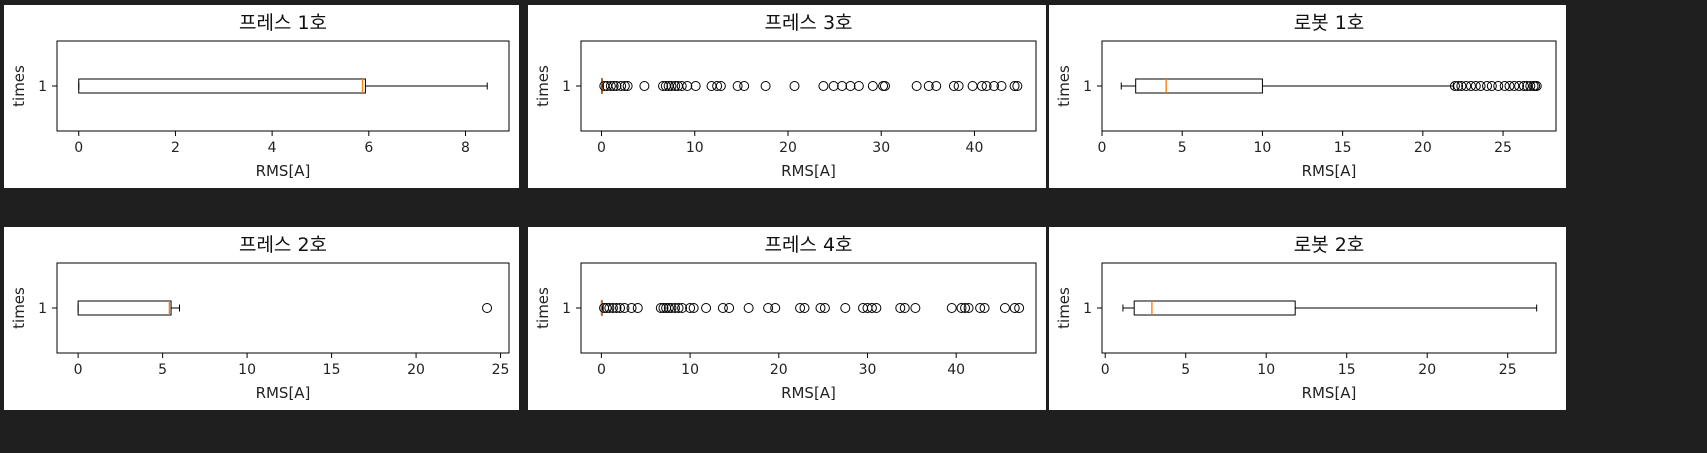  I want to click on x-tick-label: 25, so click(1503, 148).